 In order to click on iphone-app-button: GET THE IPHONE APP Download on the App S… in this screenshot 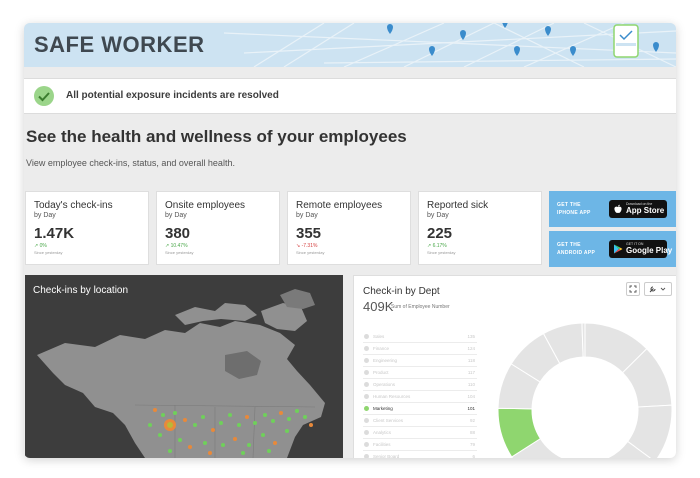, I will do `click(612, 209)`.